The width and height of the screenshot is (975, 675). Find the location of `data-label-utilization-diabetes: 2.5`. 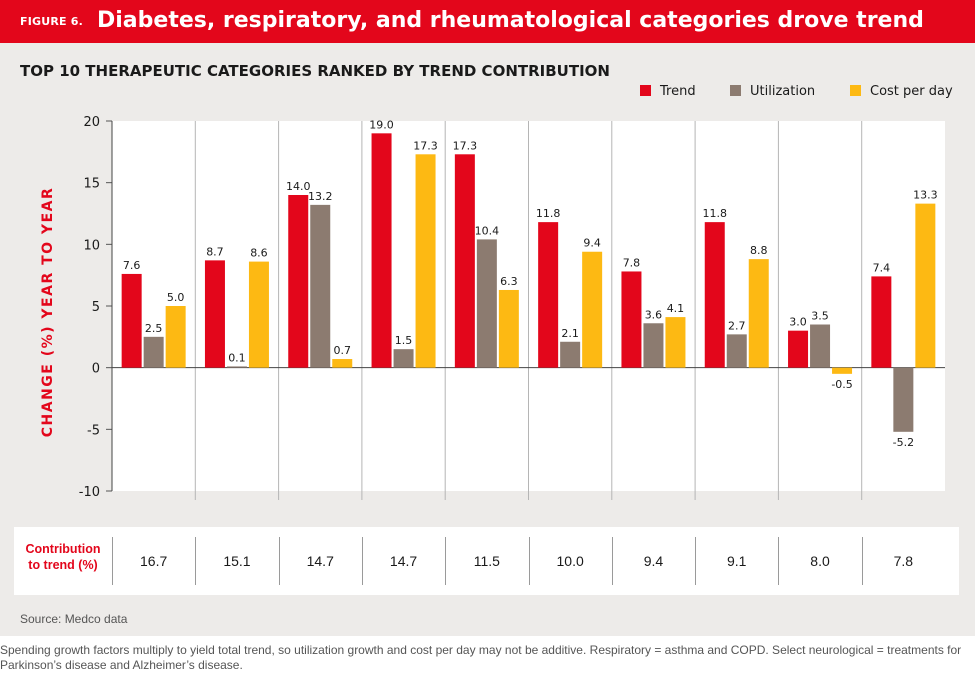

data-label-utilization-diabetes: 2.5 is located at coordinates (154, 328).